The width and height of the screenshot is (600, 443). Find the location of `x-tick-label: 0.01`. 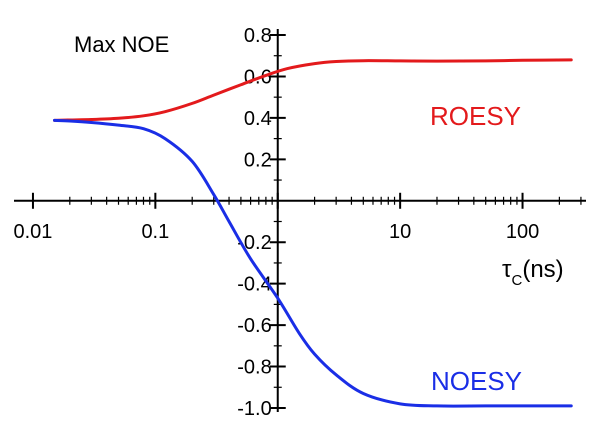

x-tick-label: 0.01 is located at coordinates (32, 232).